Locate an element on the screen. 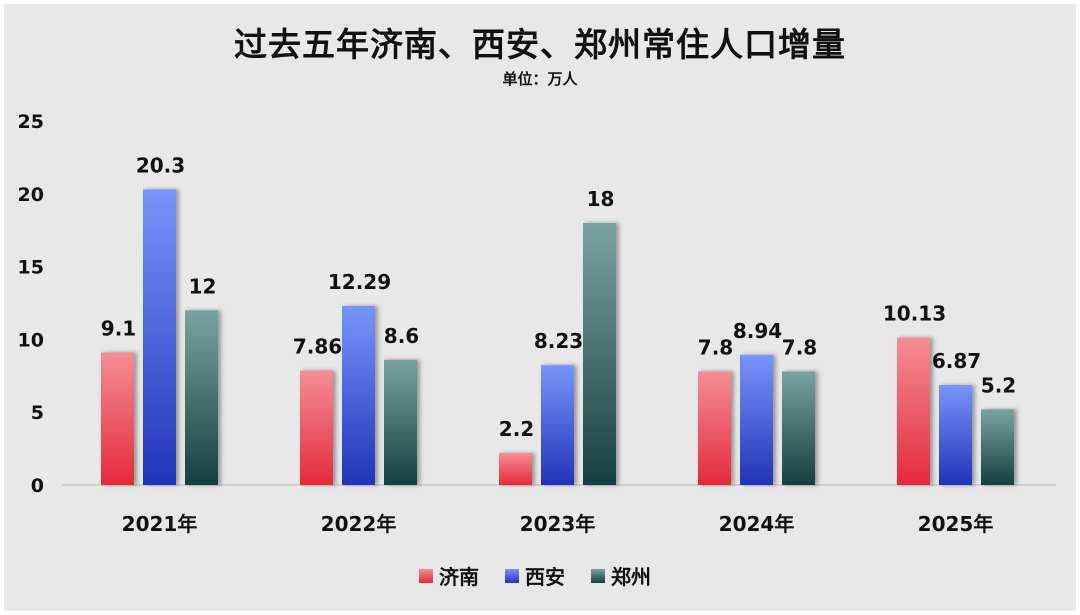  bar-西安-2022年 is located at coordinates (358, 395).